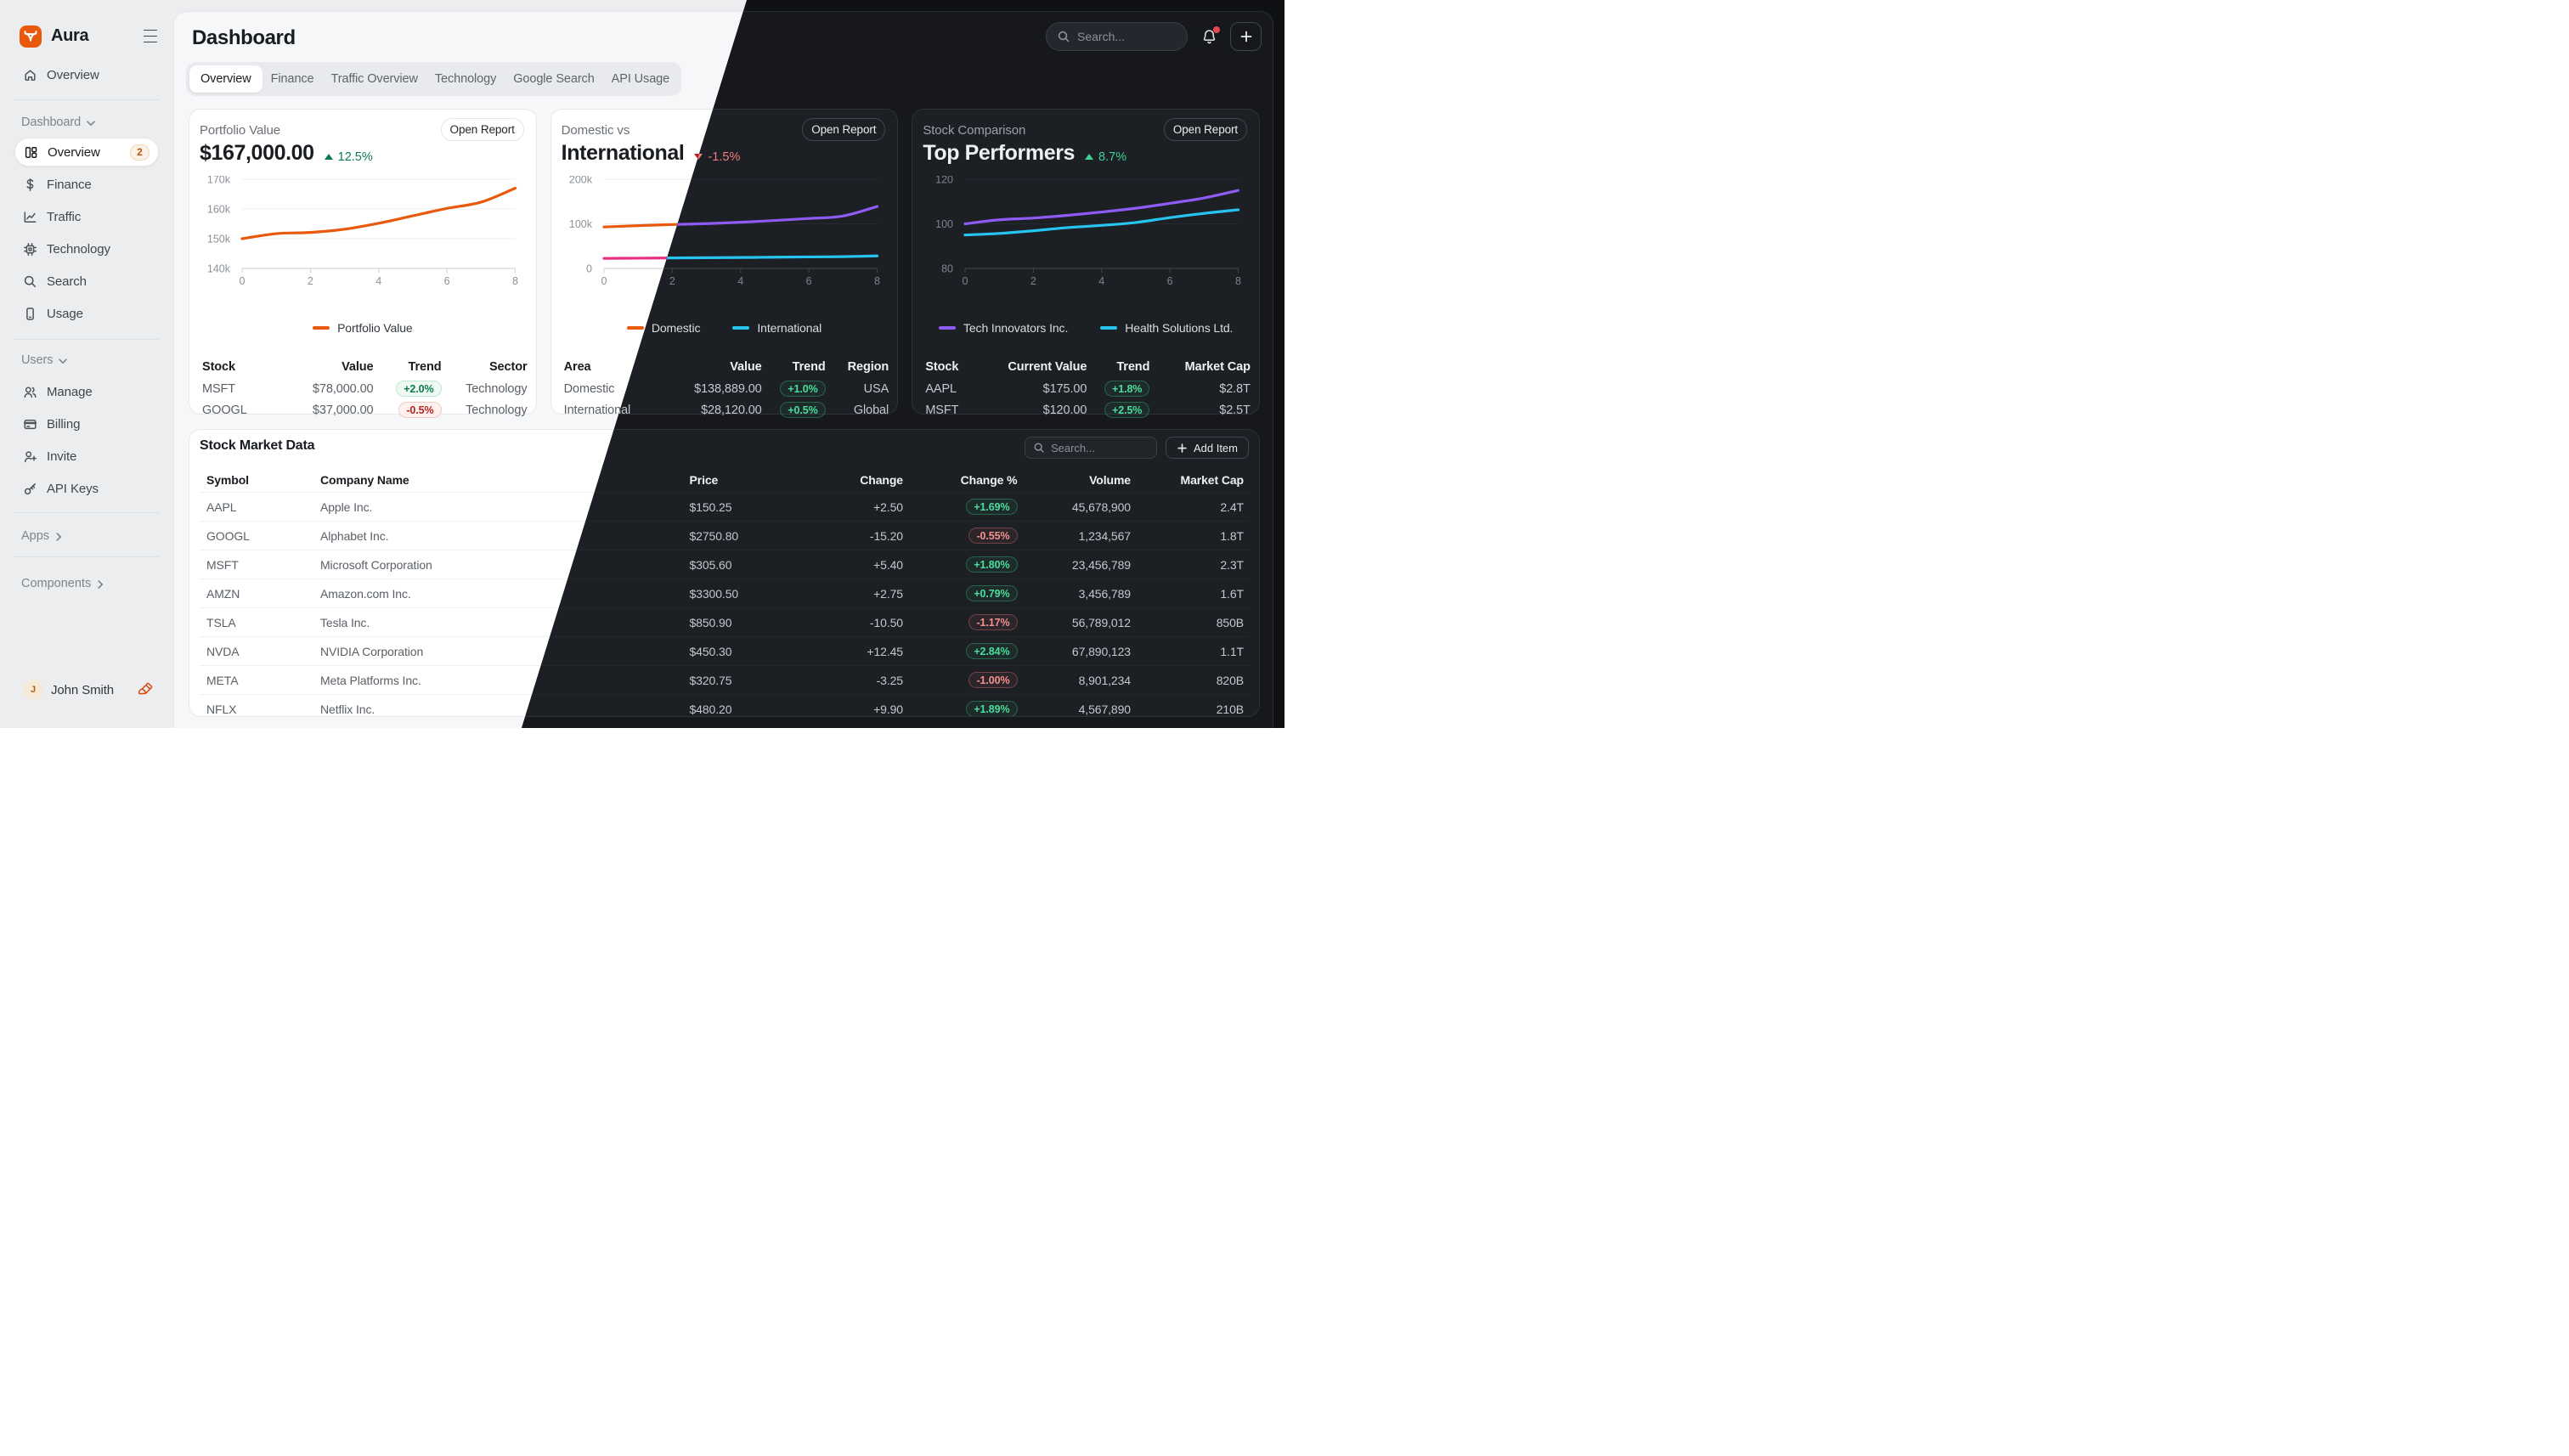 The image size is (2569, 1456). Describe the element at coordinates (1087, 389) in the screenshot. I see `table-row: AAPL $175.00 +1.8% $2.8T` at that location.